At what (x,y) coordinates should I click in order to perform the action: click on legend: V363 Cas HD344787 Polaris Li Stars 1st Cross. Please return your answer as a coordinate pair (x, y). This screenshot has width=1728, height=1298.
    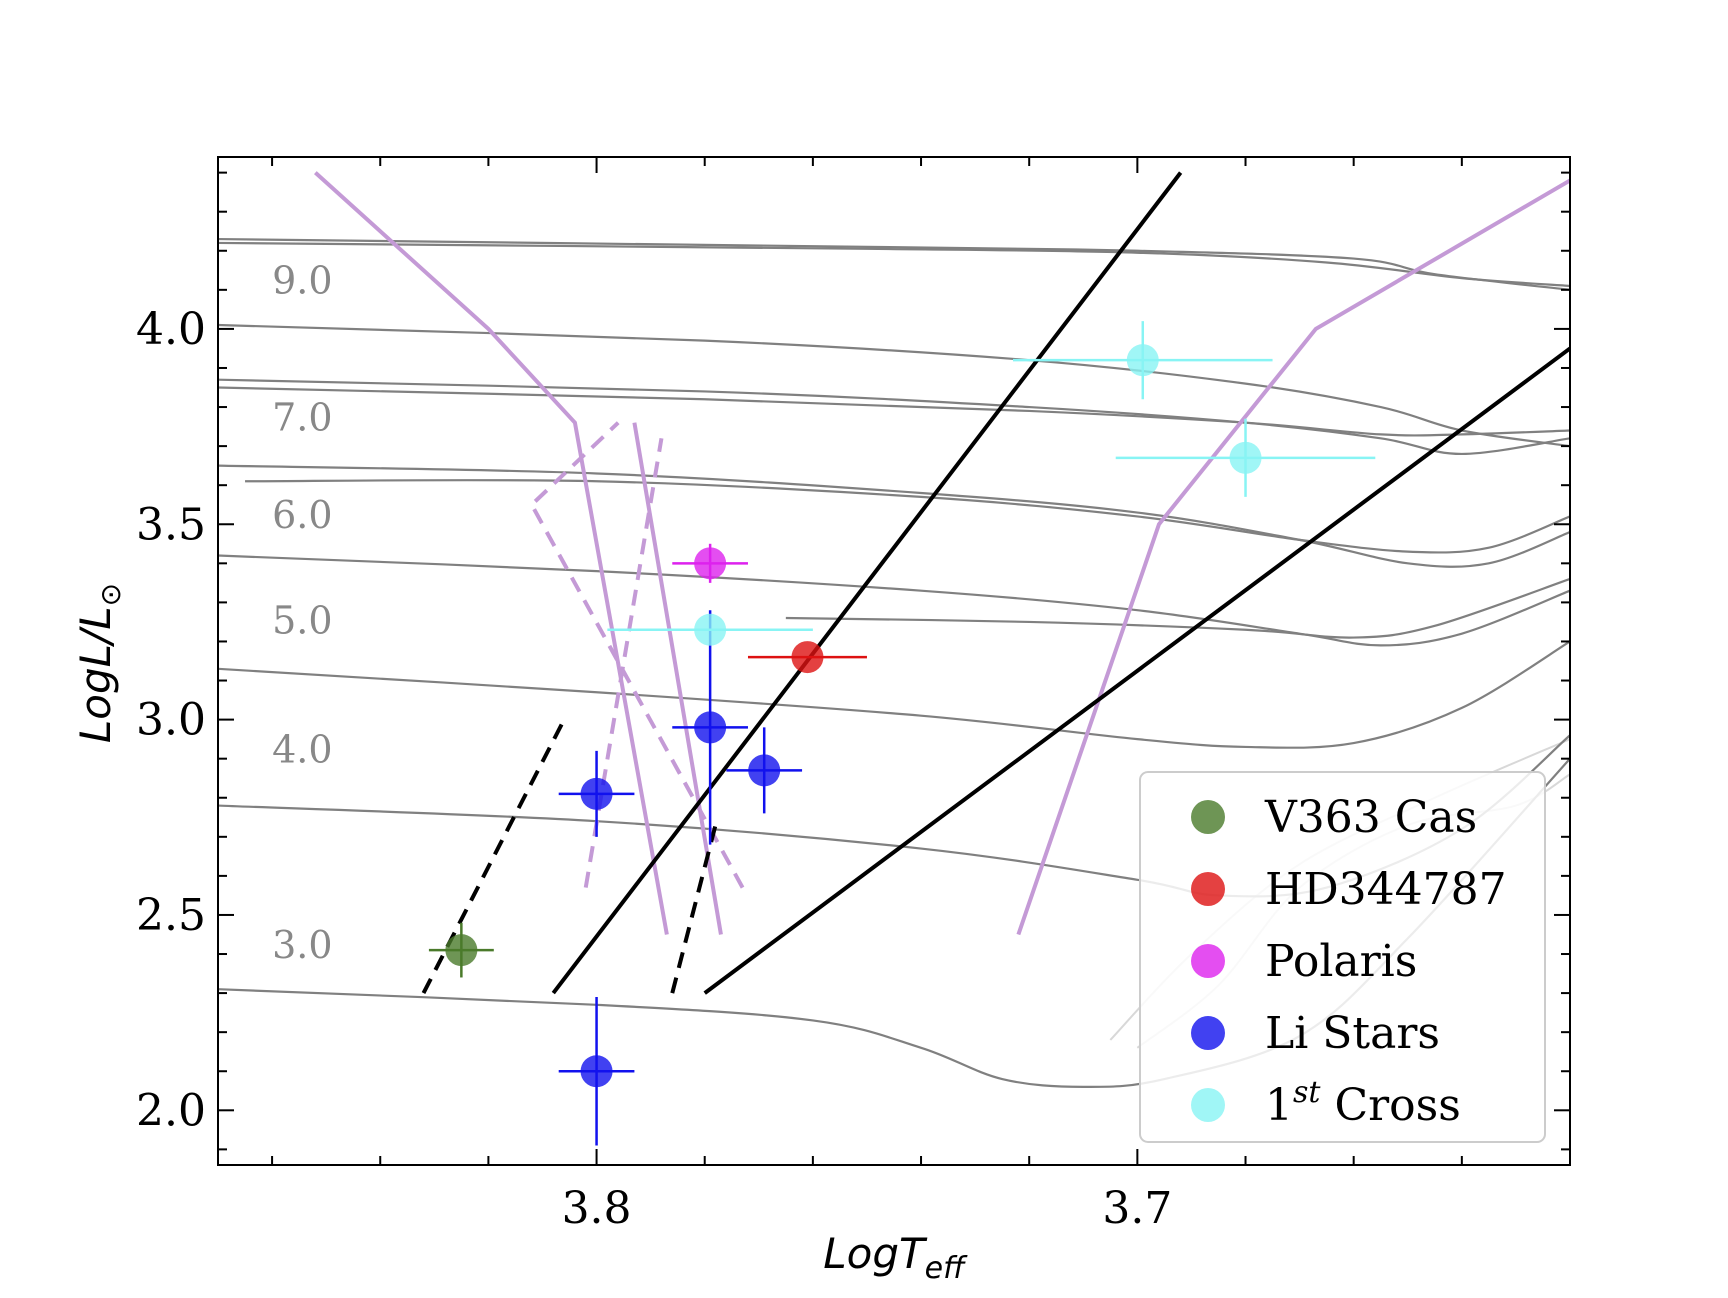
    Looking at the image, I should click on (1342, 957).